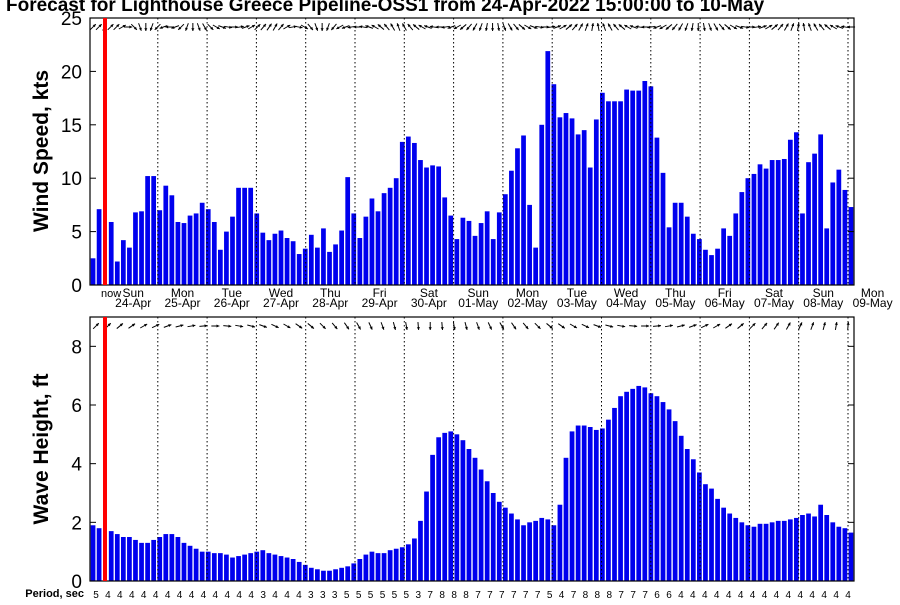 The width and height of the screenshot is (900, 605). I want to click on day-date-label: 29-Apr, so click(380, 303).